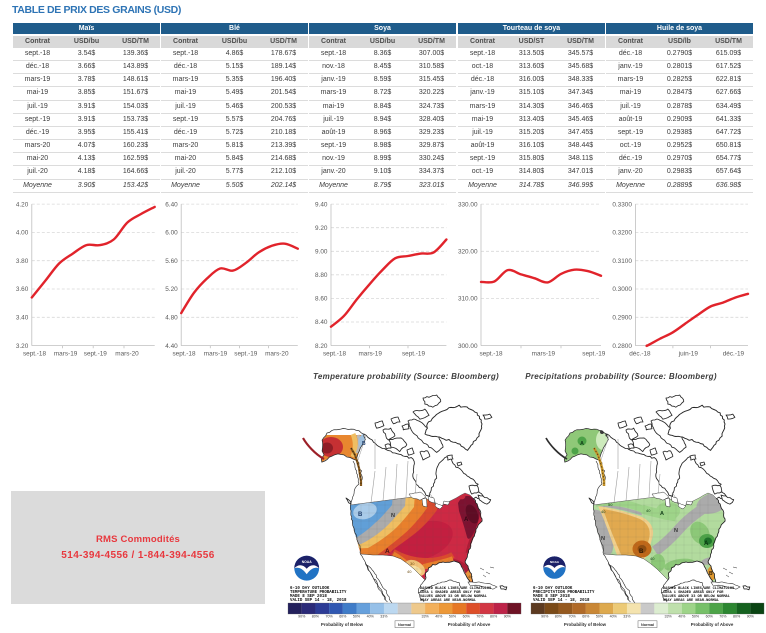 The image size is (766, 633). What do you see at coordinates (688, 354) in the screenshot?
I see `svg-text: juin-19` at bounding box center [688, 354].